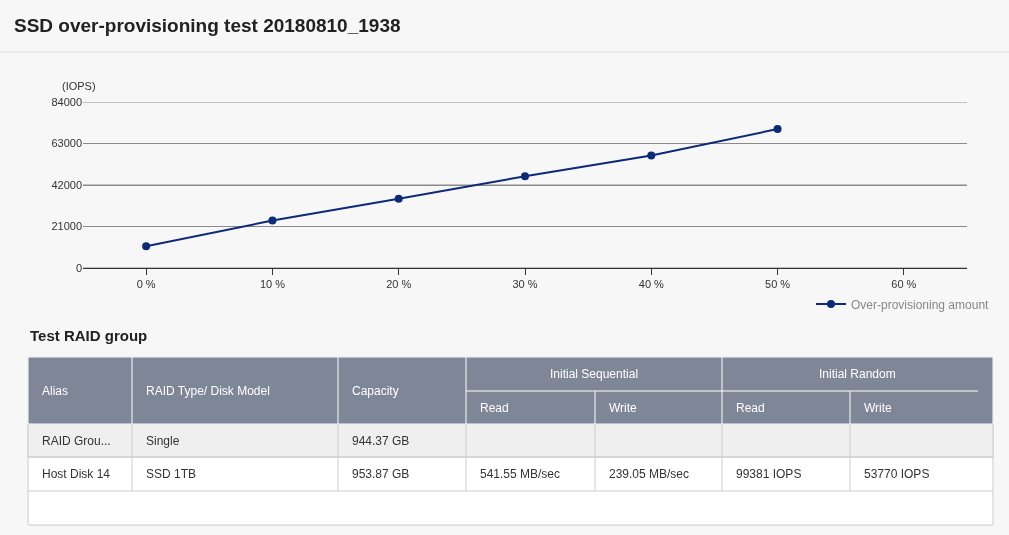  I want to click on x-tick-label: 20 %, so click(399, 284).